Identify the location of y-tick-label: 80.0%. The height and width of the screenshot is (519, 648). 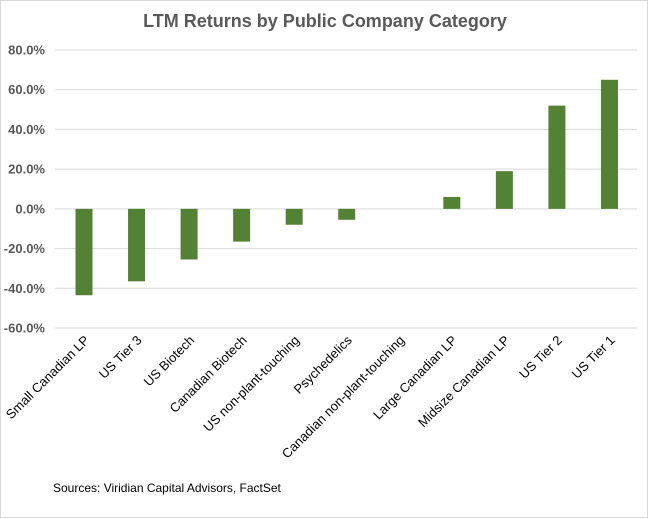
(26, 50).